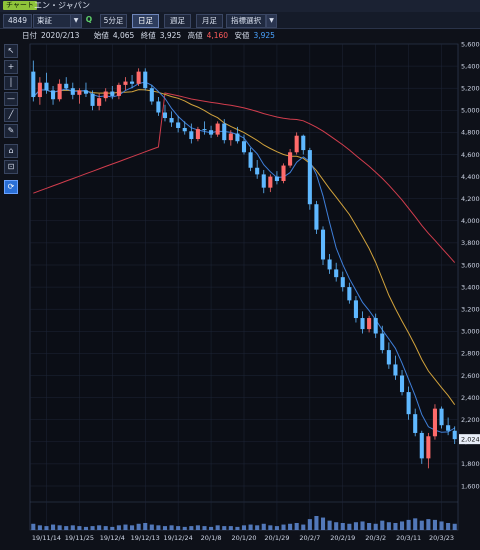 This screenshot has width=480, height=550. What do you see at coordinates (470, 376) in the screenshot?
I see `y-tick-label: 2,600` at bounding box center [470, 376].